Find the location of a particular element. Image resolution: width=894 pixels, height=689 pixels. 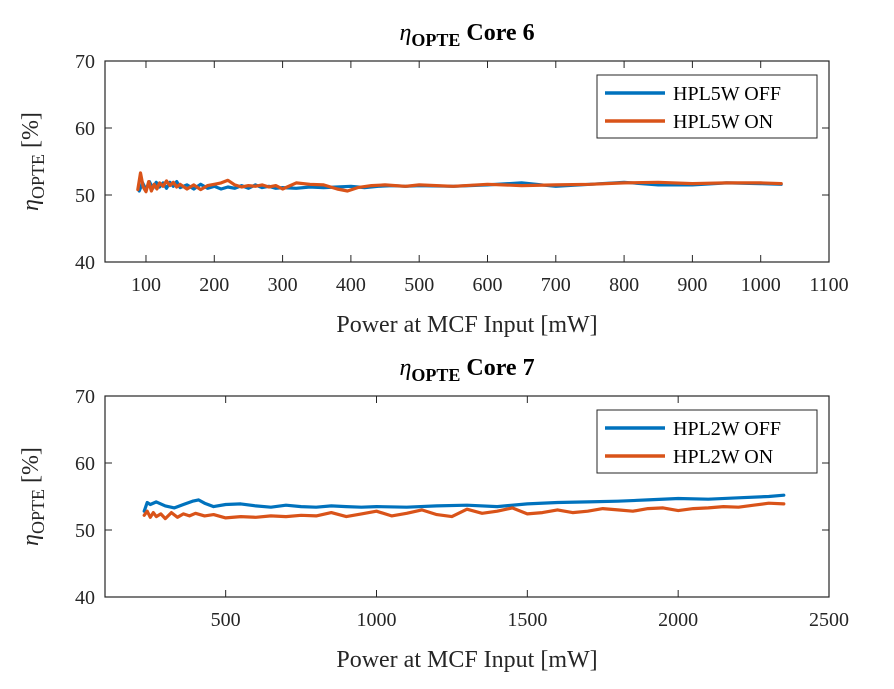

x-tick-label: 200 is located at coordinates (214, 285).